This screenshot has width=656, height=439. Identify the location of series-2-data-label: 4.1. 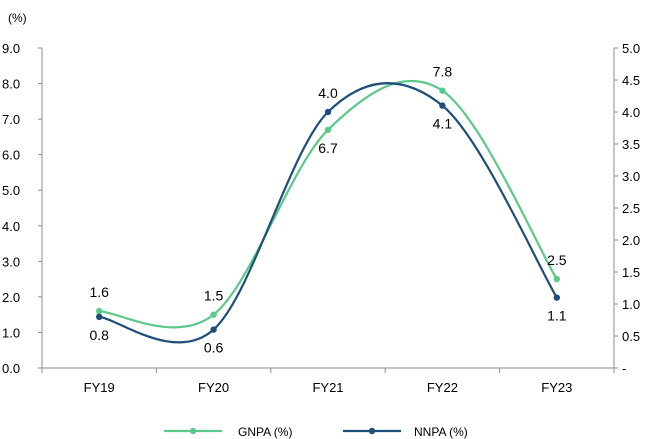
(443, 124).